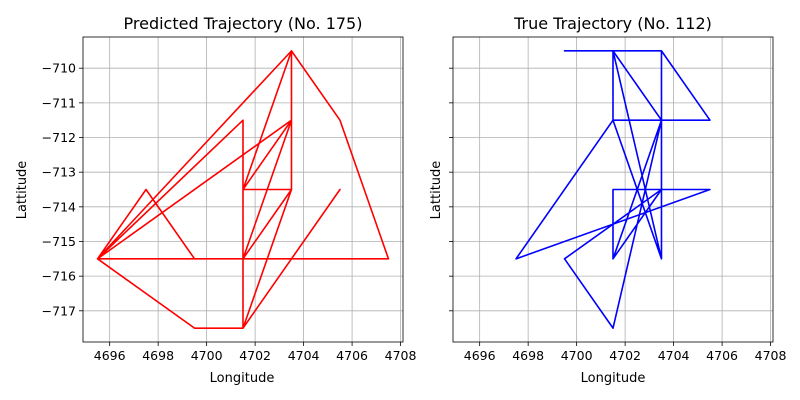 The image size is (800, 400). What do you see at coordinates (612, 23) in the screenshot?
I see `chart-title: True Trajectory (No. 112)` at bounding box center [612, 23].